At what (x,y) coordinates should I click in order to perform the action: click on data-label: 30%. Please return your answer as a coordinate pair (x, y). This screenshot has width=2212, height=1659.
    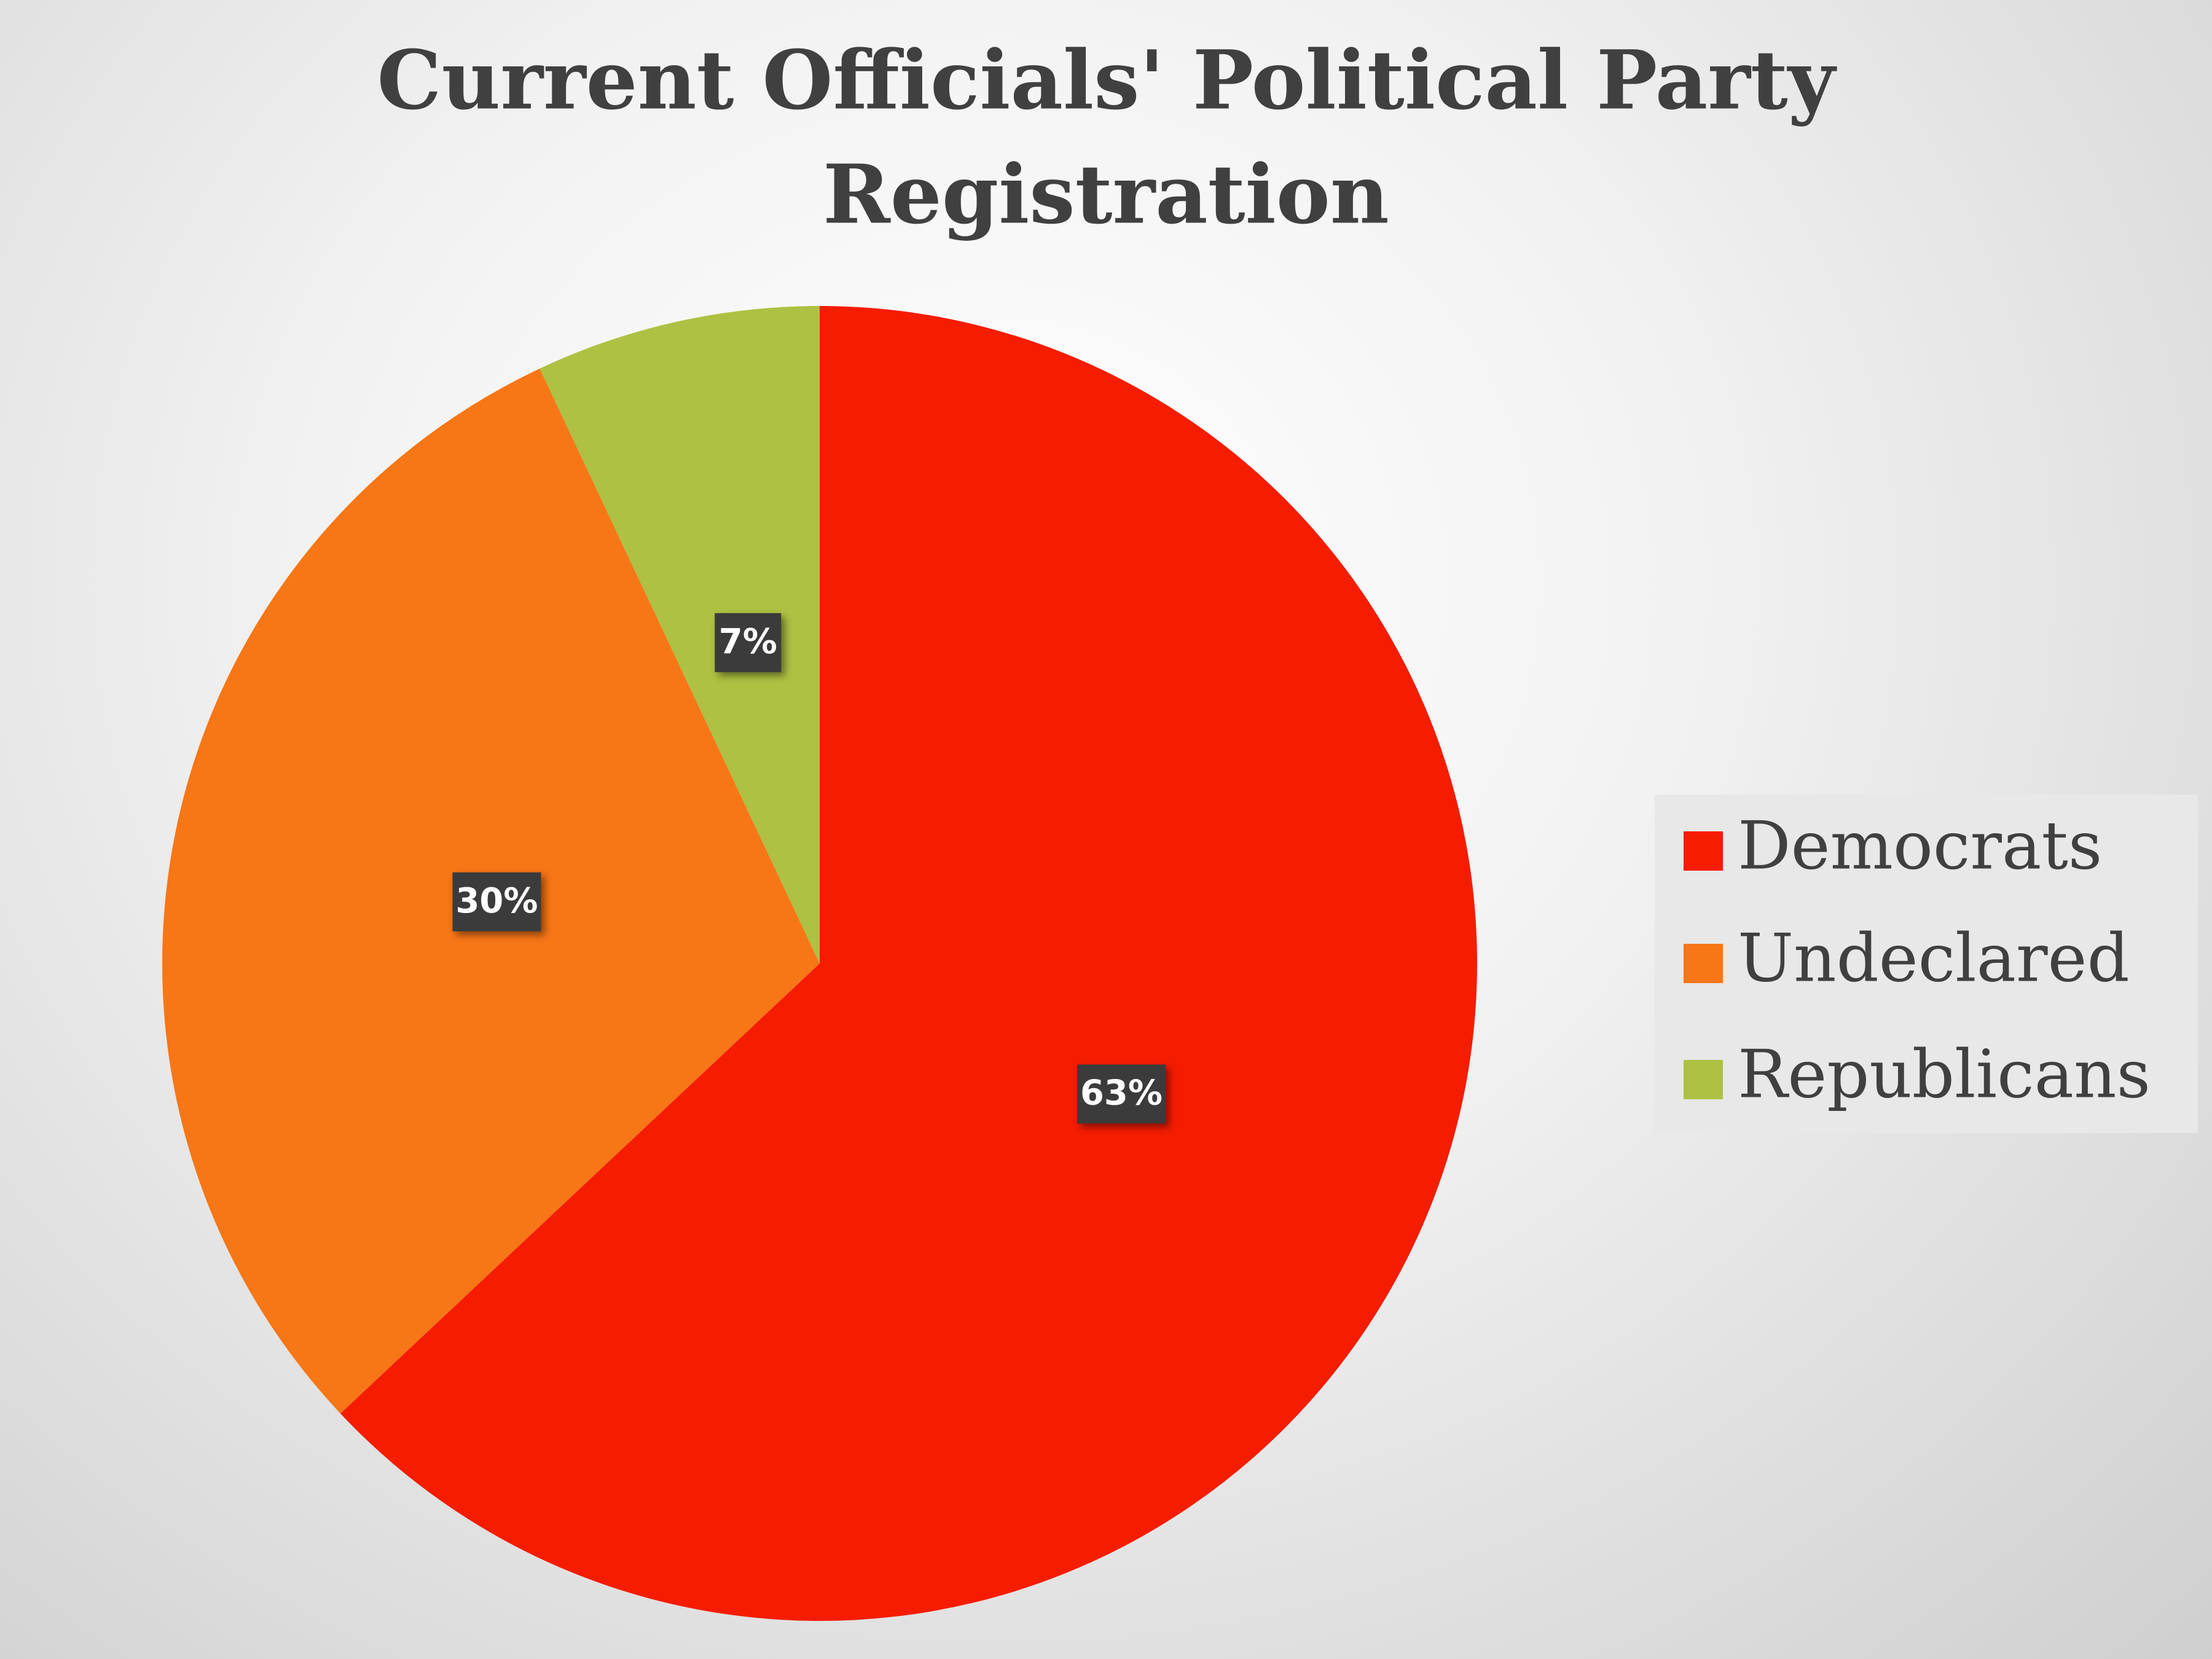
    Looking at the image, I should click on (496, 901).